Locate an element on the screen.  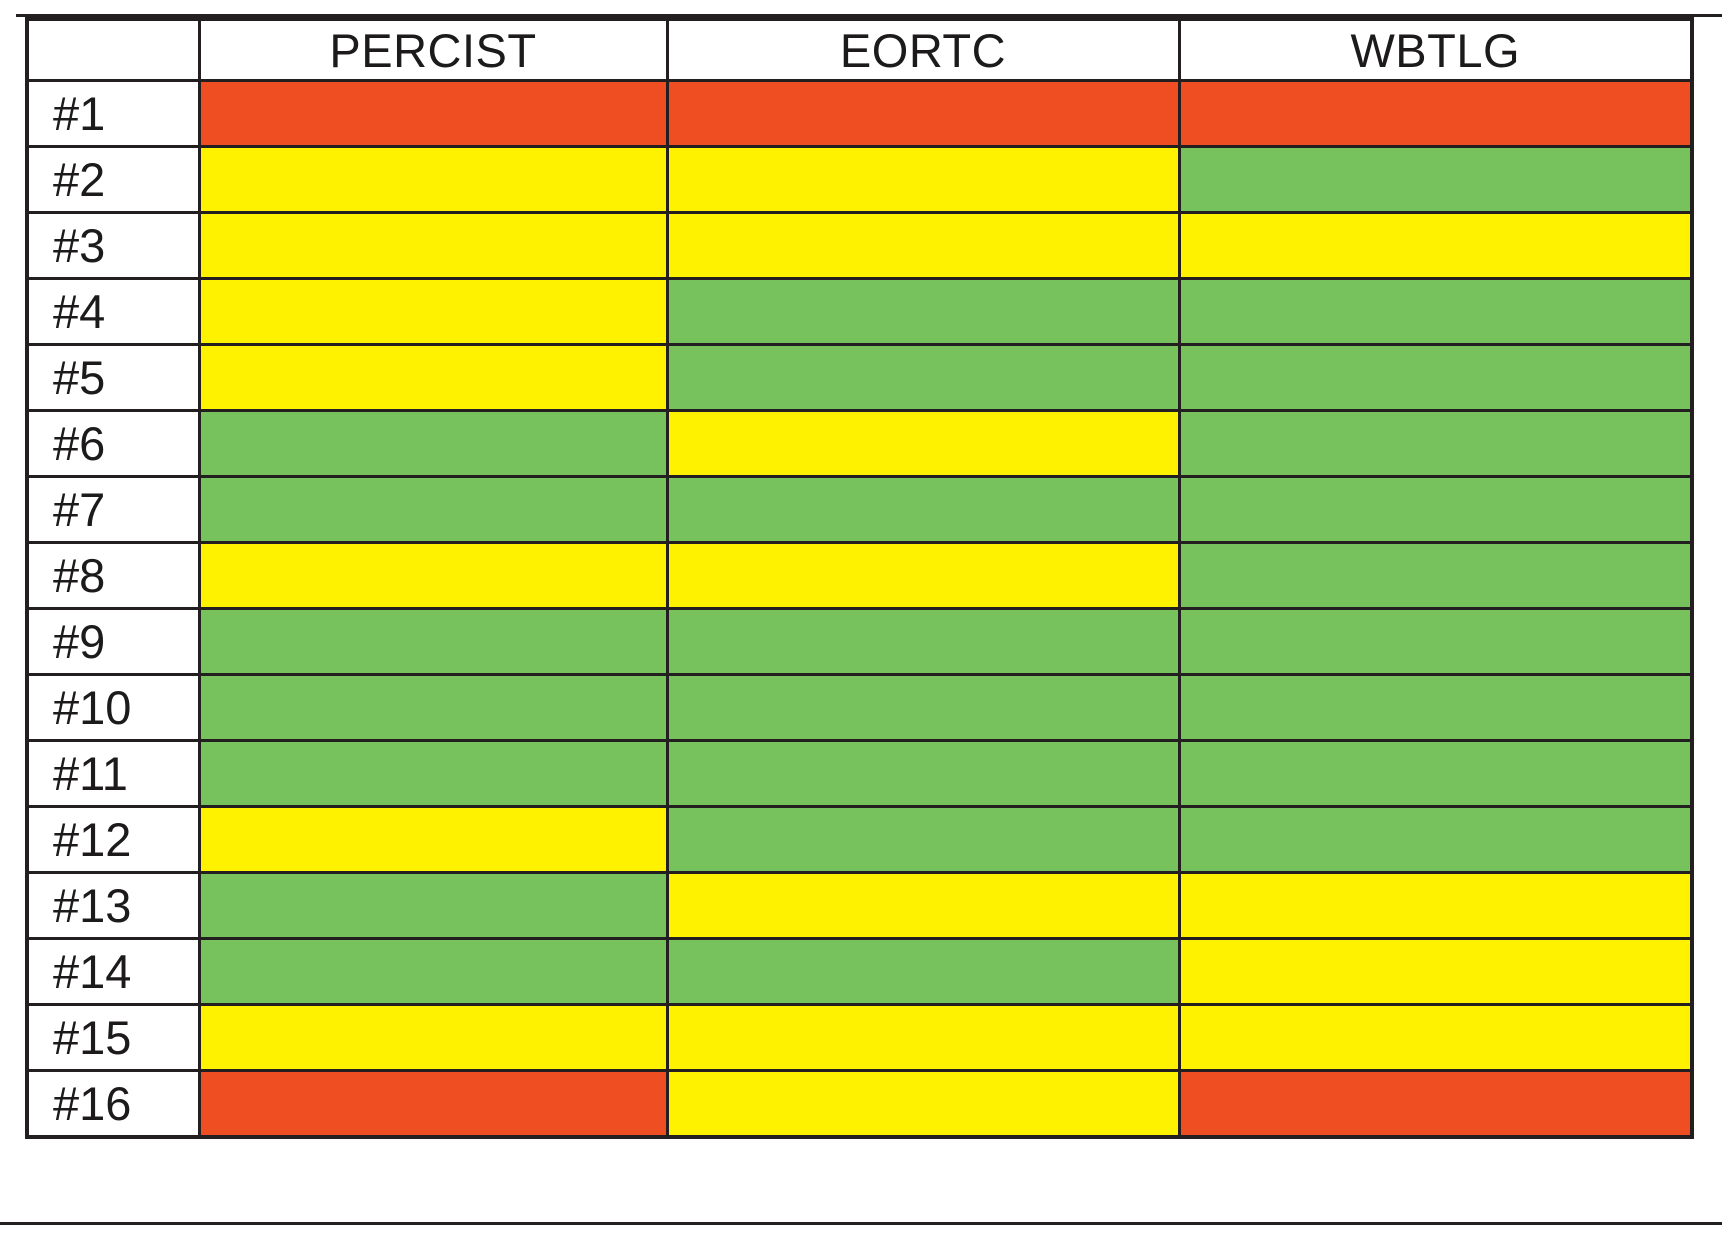
cell-4-percist is located at coordinates (433, 311).